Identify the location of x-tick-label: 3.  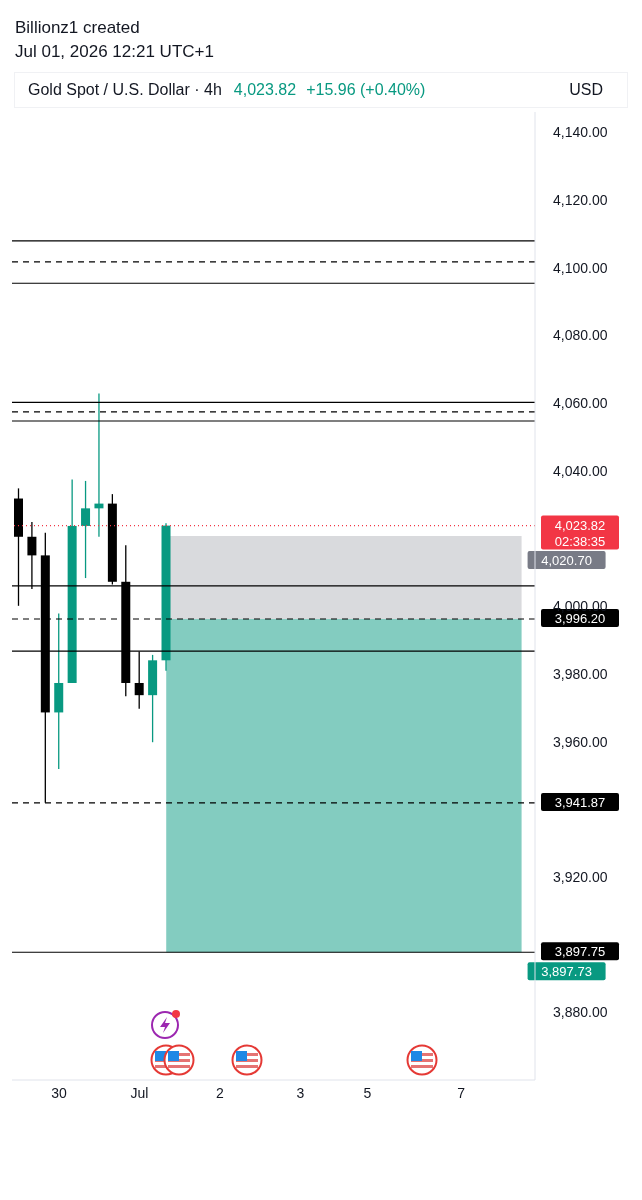
(300, 1092).